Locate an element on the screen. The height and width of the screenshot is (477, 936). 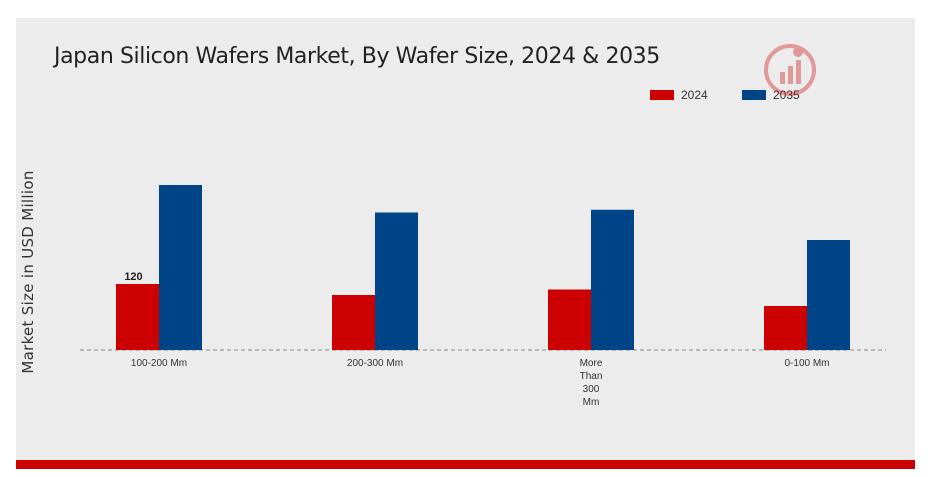
legend-swatch-2035 is located at coordinates (754, 95).